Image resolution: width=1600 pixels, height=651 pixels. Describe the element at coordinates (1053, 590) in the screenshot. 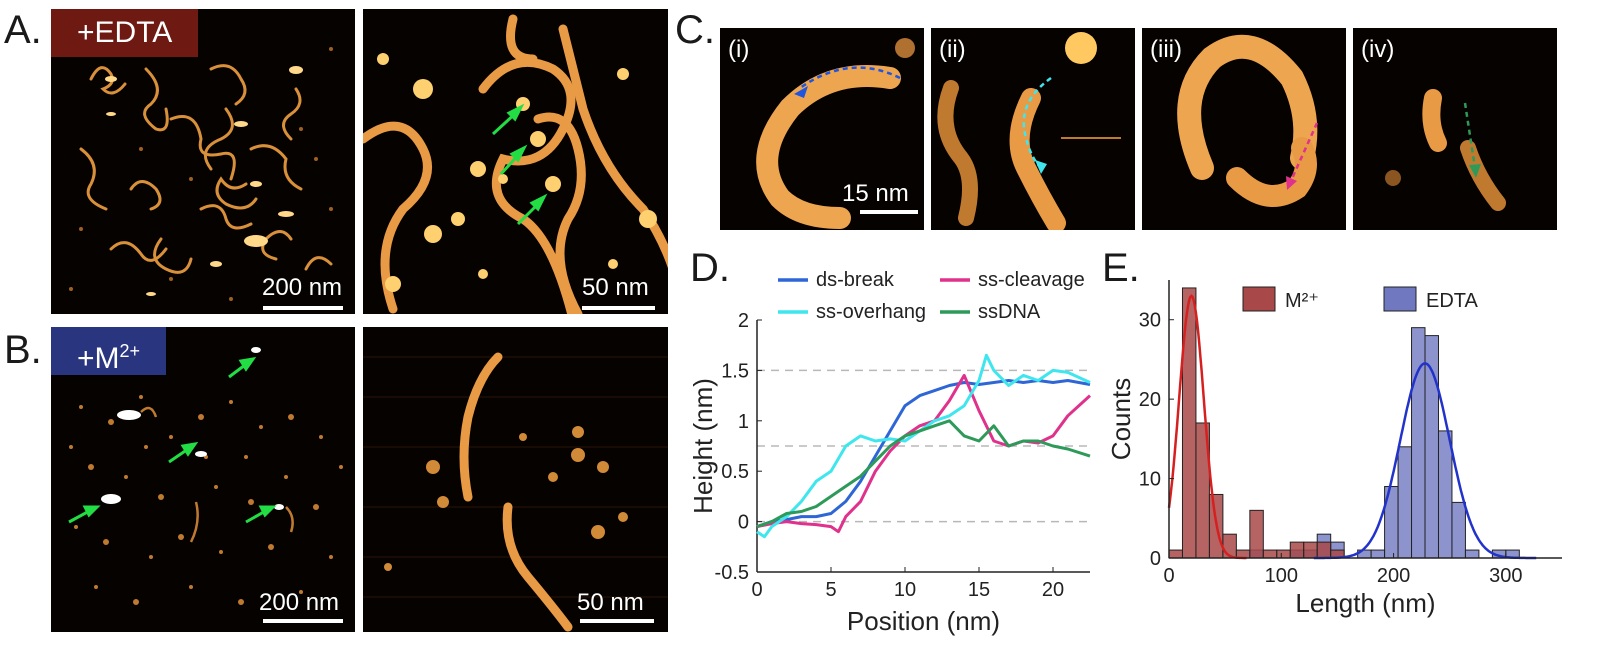

I see `x-tick-label-20: 20` at that location.